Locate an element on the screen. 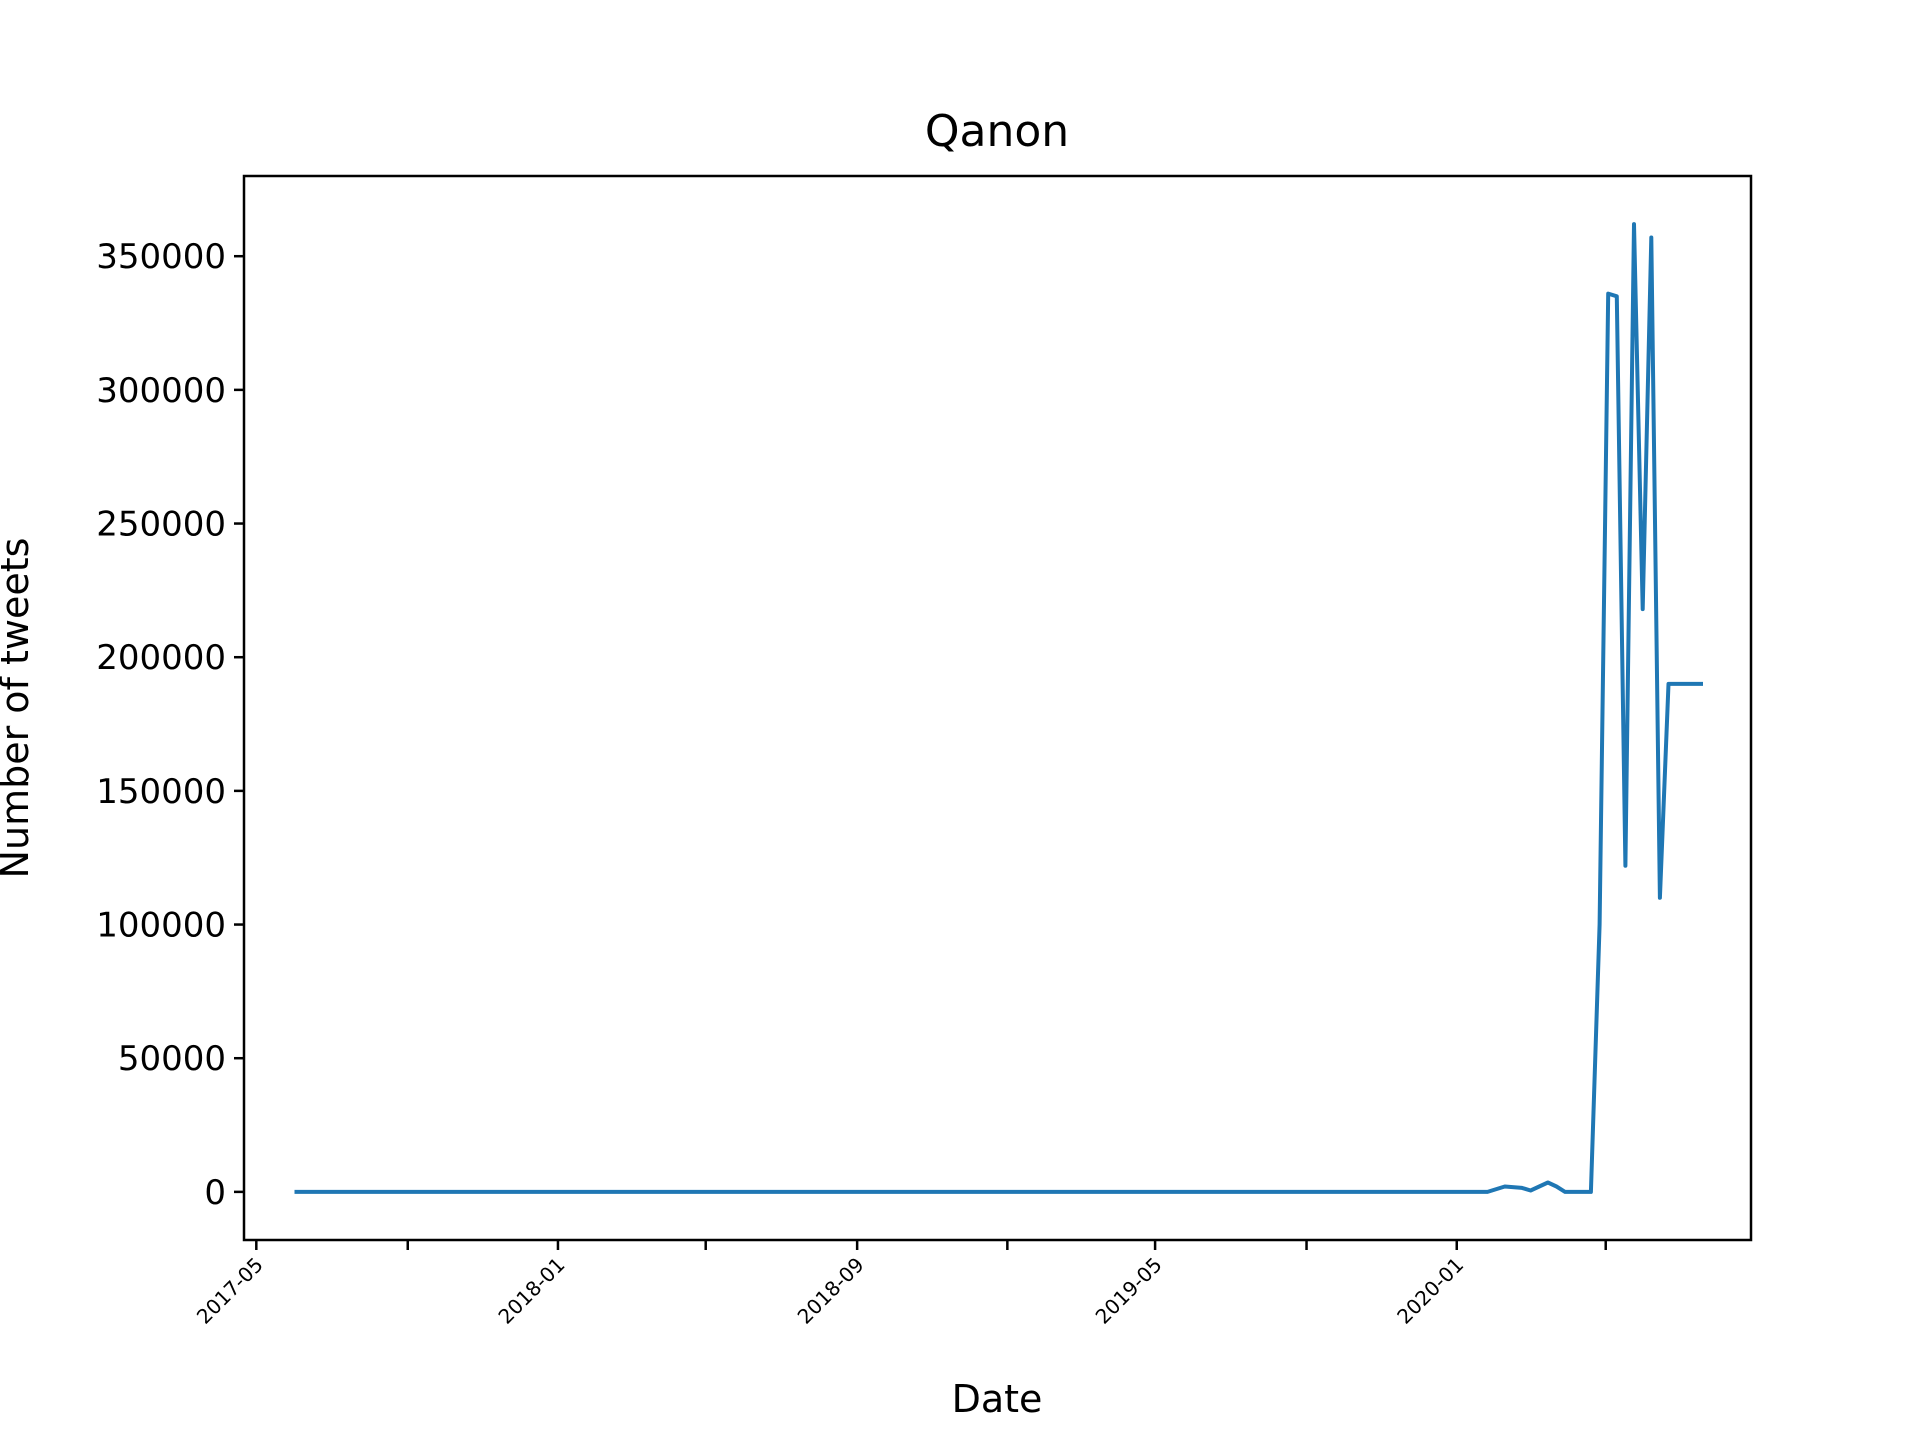 The height and width of the screenshot is (1440, 1920). y-tick-label: 350000 is located at coordinates (161, 257).